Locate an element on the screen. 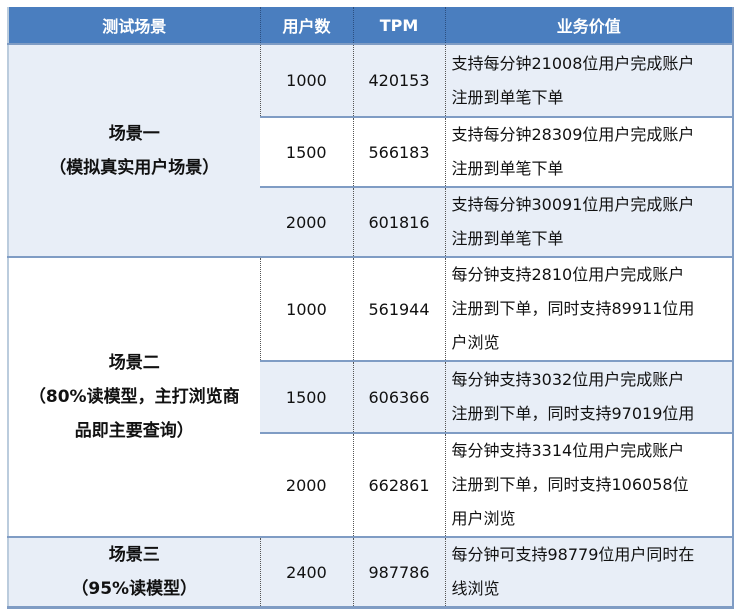 The image size is (740, 609). header-scenario: 测试场景 is located at coordinates (134, 25).